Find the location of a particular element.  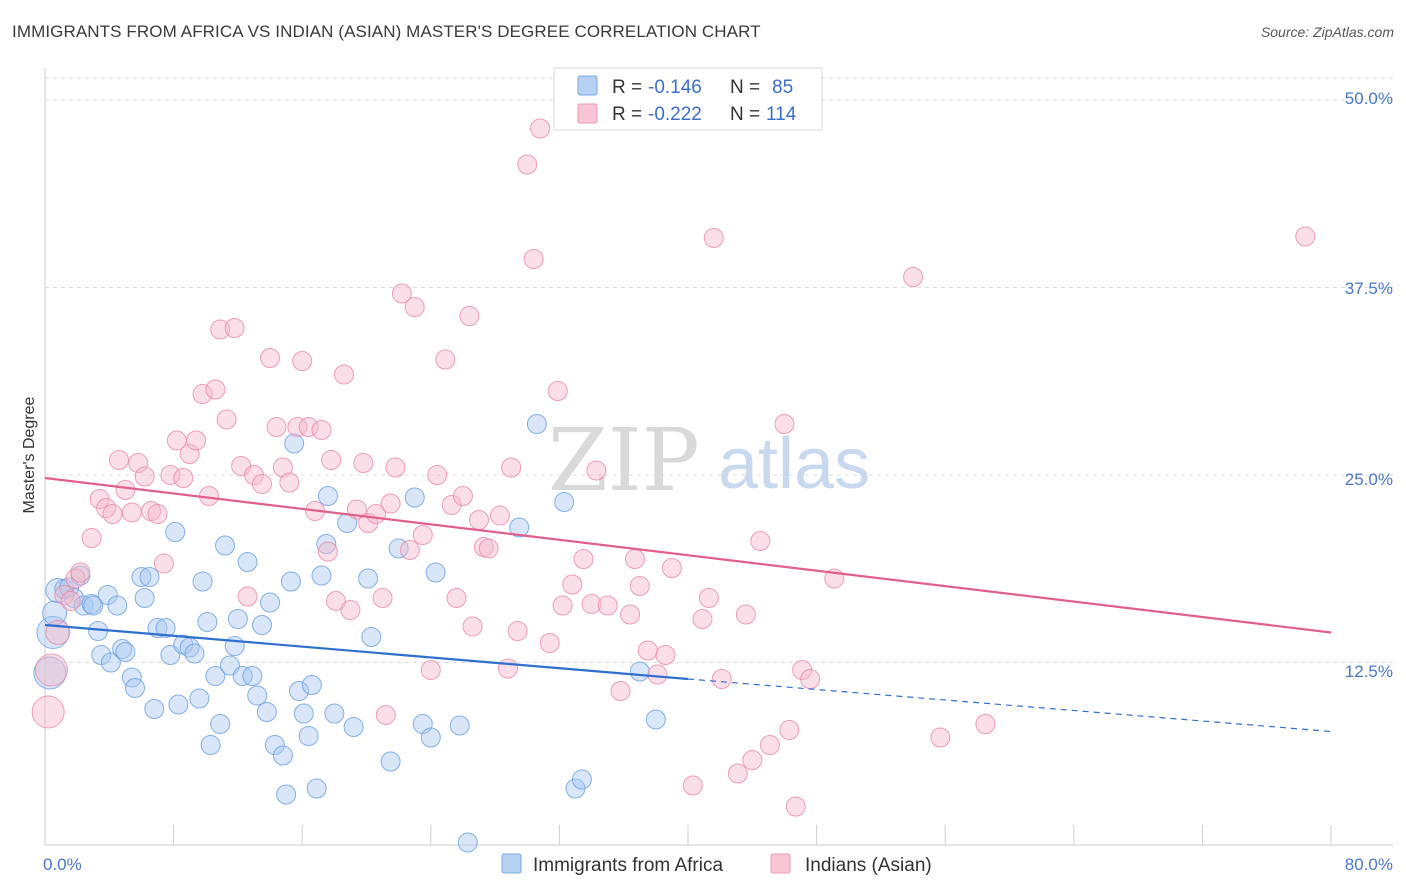

legend-n-value-1: 85 is located at coordinates (782, 87).